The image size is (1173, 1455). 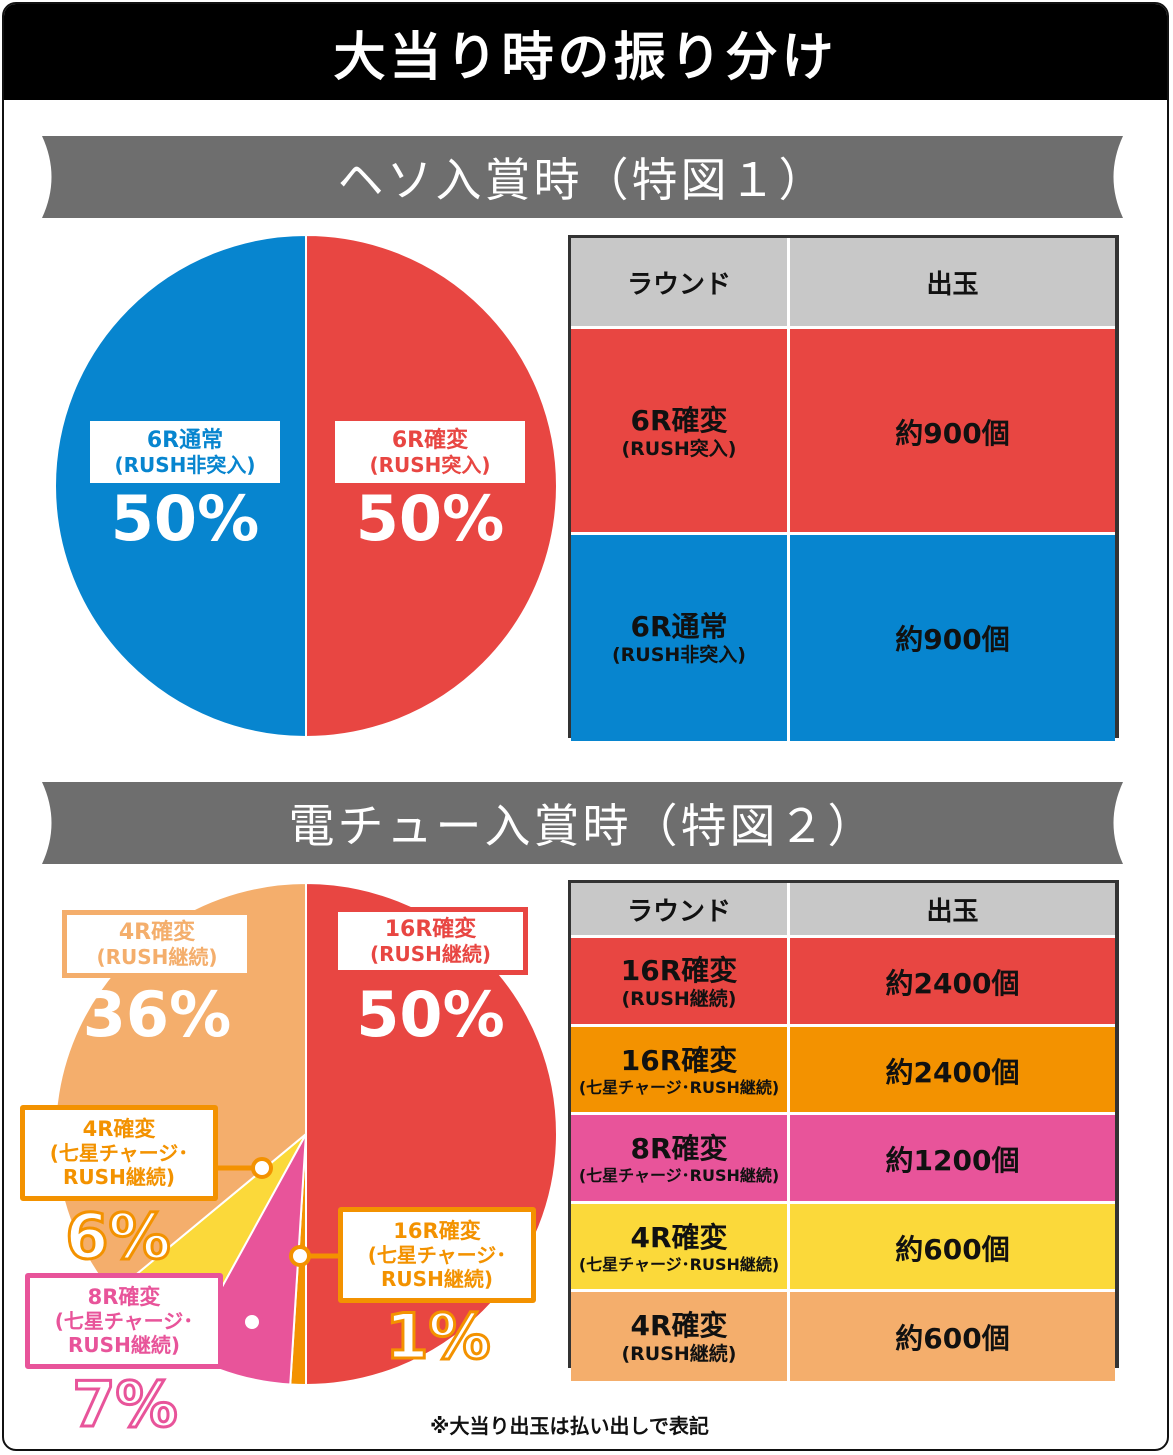 What do you see at coordinates (185, 518) in the screenshot?
I see `pie1-pct-normal: 50%` at bounding box center [185, 518].